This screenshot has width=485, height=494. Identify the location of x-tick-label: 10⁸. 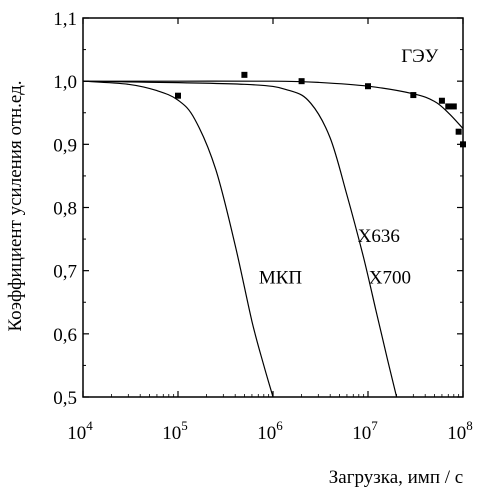
(460, 431).